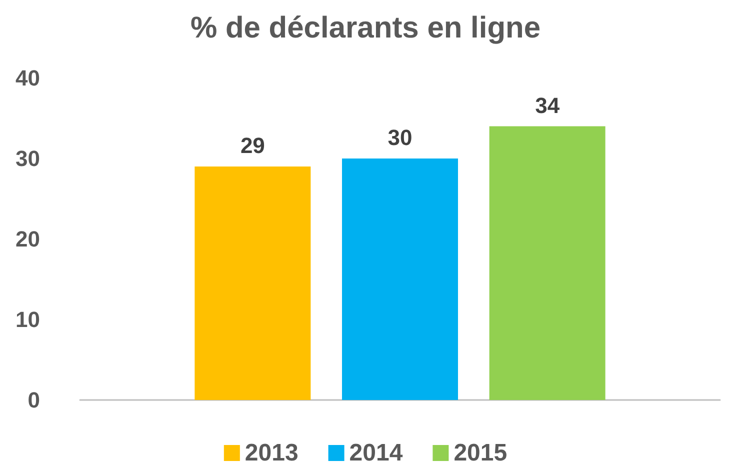 This screenshot has width=731, height=472. What do you see at coordinates (481, 453) in the screenshot?
I see `legend-label: 2015` at bounding box center [481, 453].